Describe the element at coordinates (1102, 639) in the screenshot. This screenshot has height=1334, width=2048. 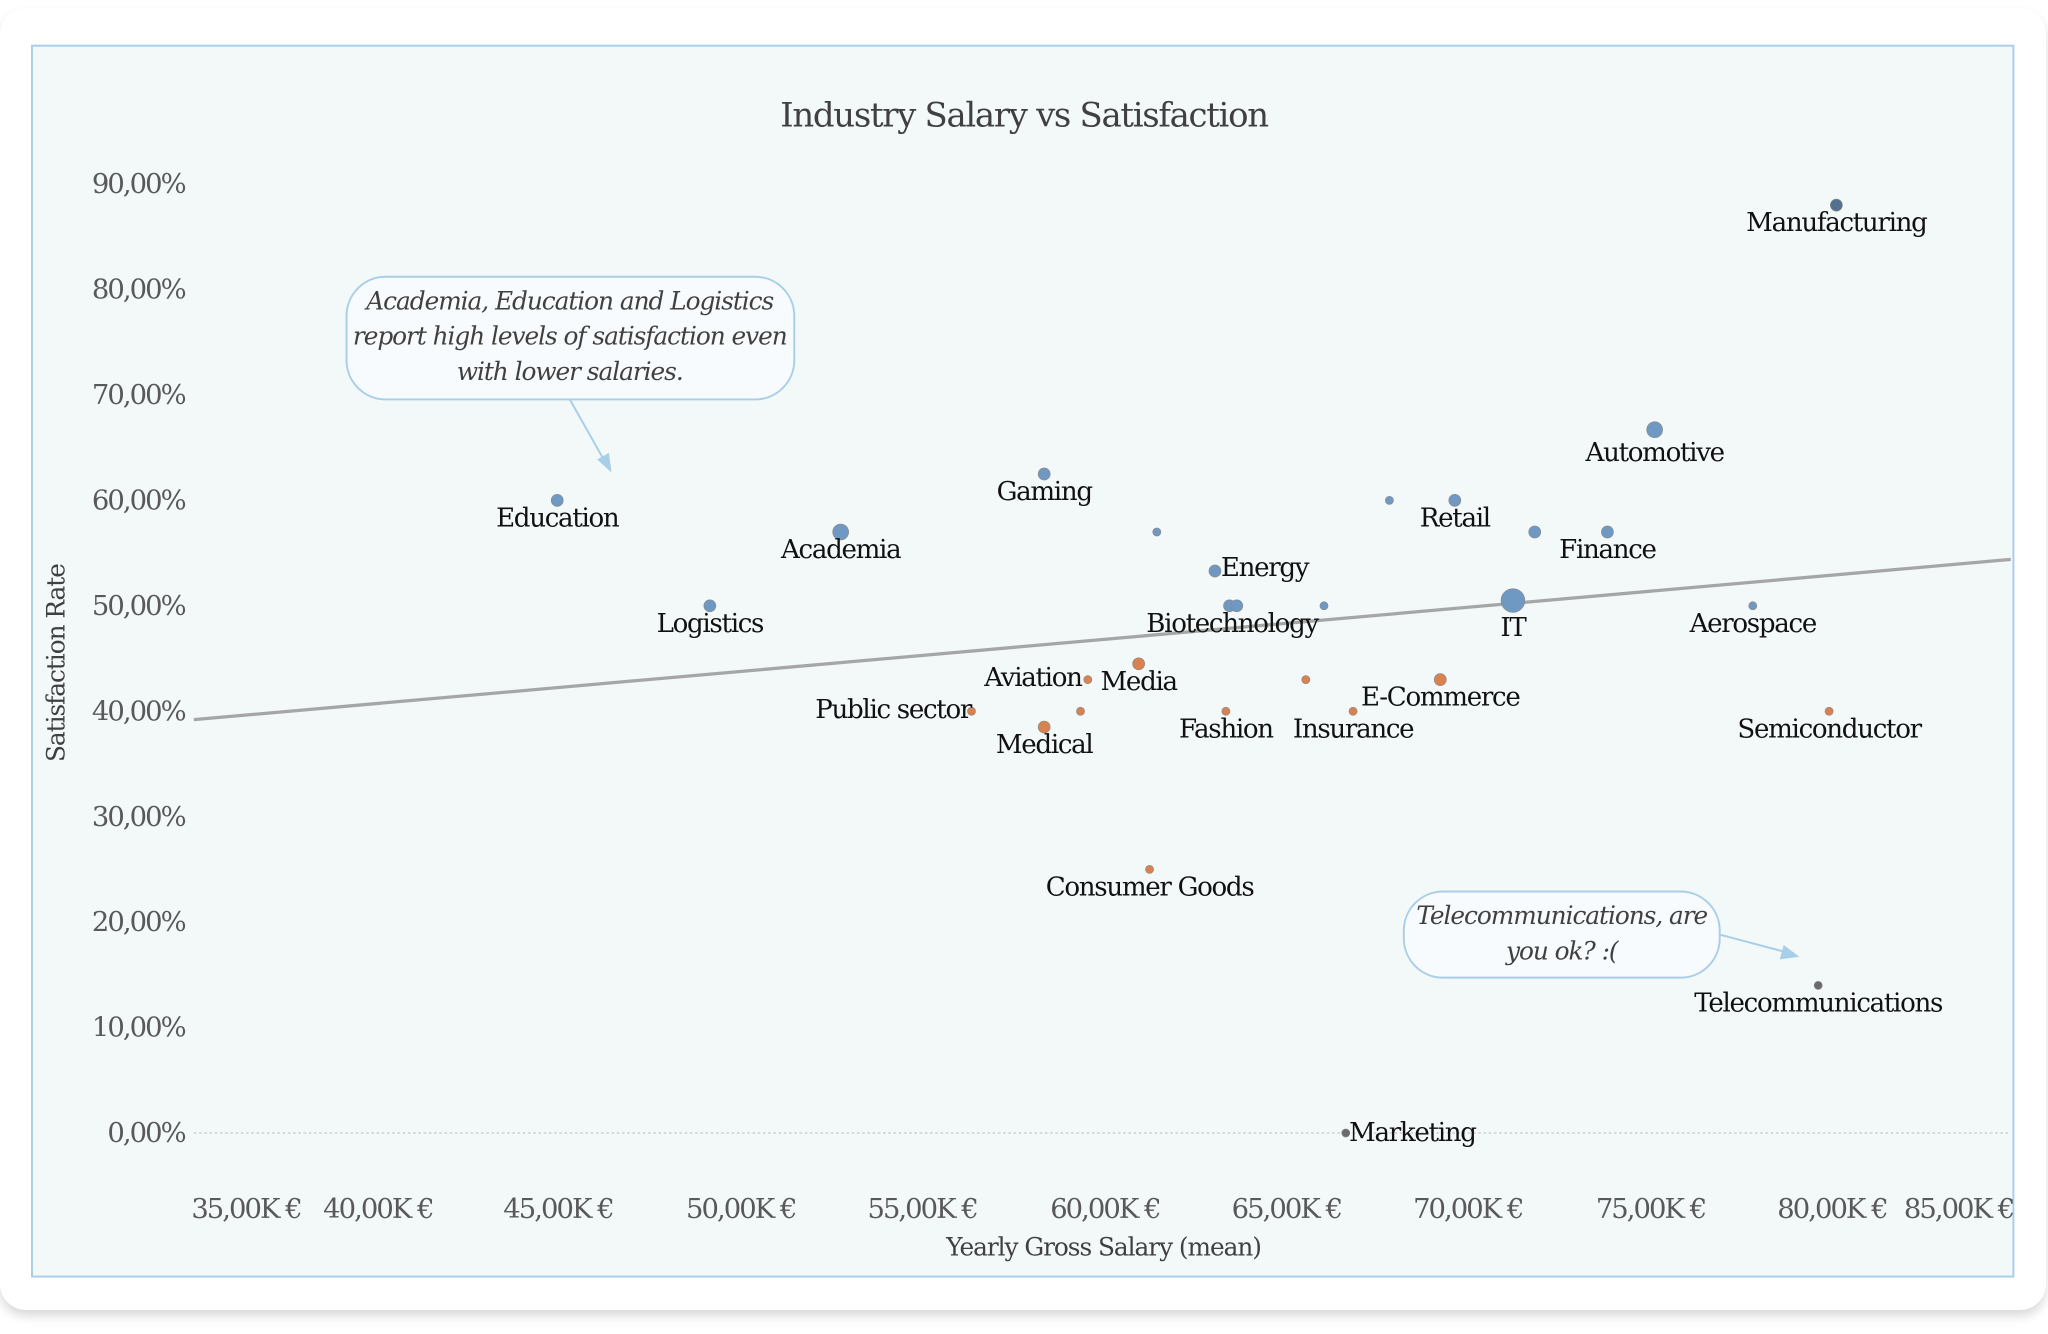
I see `trendline` at that location.